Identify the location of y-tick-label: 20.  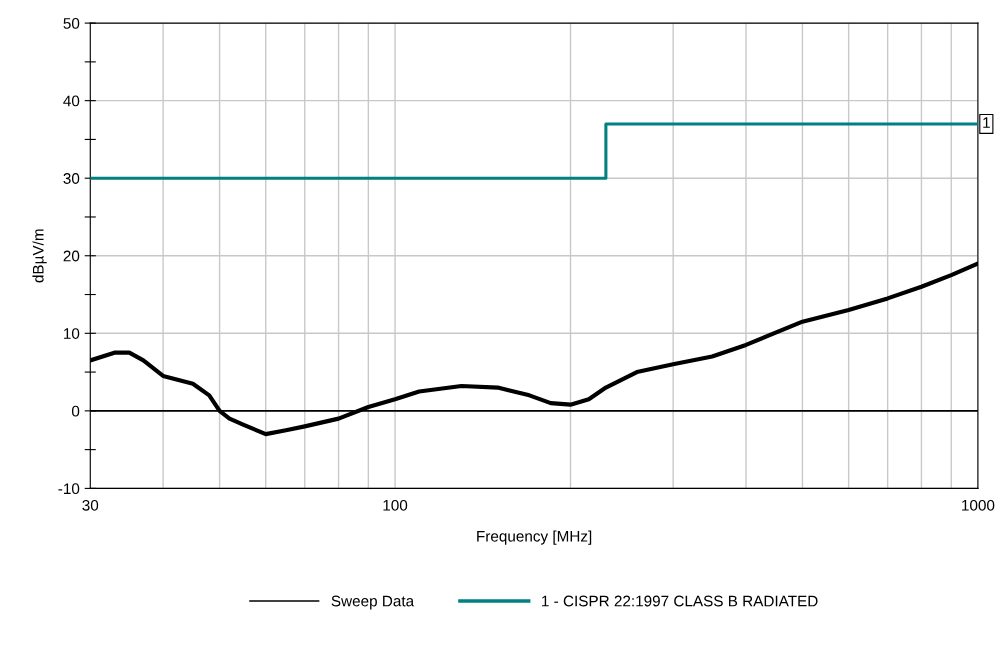
(71, 256).